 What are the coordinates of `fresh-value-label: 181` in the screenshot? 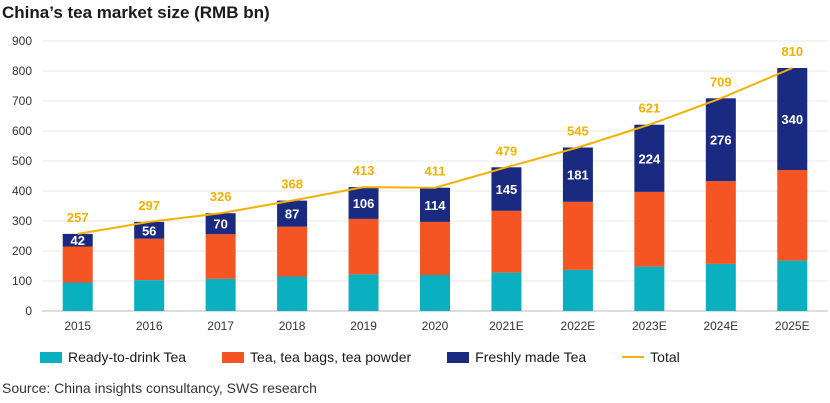 It's located at (578, 175).